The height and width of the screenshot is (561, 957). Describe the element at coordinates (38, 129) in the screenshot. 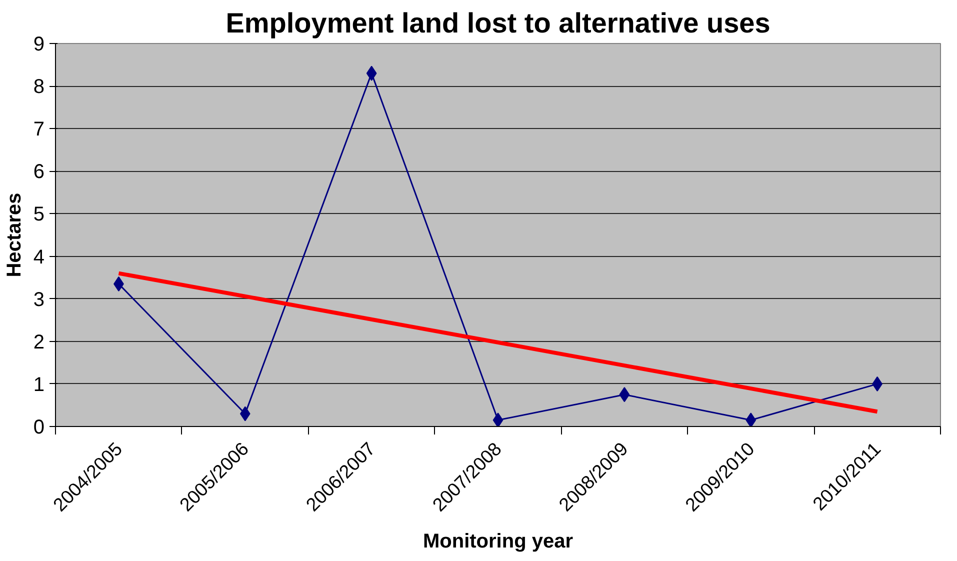

I see `y-tick-label: 7` at that location.